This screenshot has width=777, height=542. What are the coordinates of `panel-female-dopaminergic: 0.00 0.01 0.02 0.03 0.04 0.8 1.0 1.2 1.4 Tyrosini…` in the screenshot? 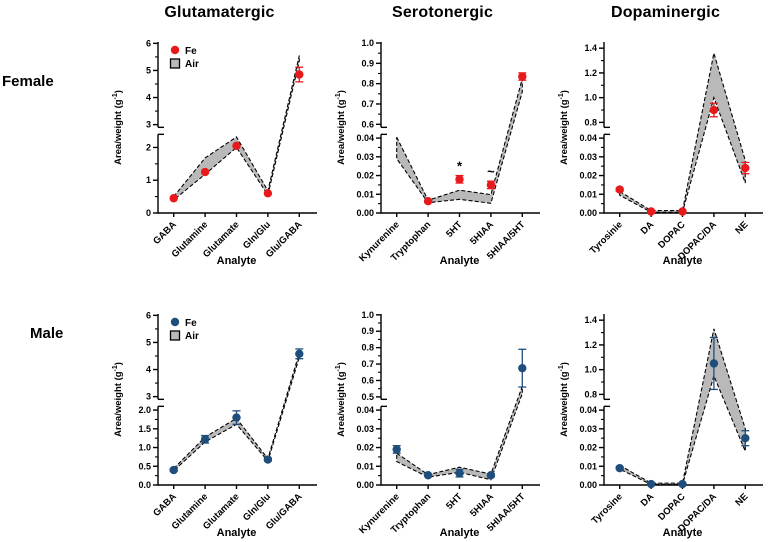 It's located at (660, 154).